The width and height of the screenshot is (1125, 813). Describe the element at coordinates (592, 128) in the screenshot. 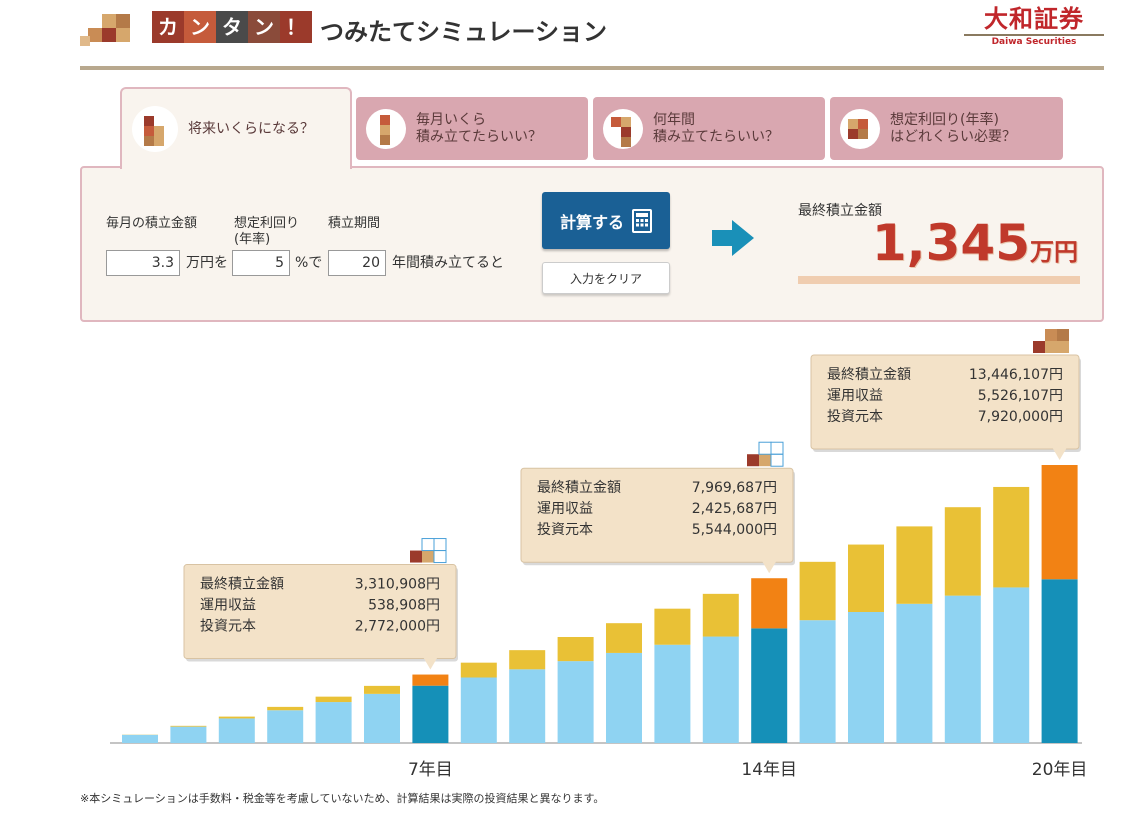

I see `tab-bar: 将来いくらになる？ 毎月いくら 積み立てたらいい？ 何年間 積み立てたらいい？` at that location.